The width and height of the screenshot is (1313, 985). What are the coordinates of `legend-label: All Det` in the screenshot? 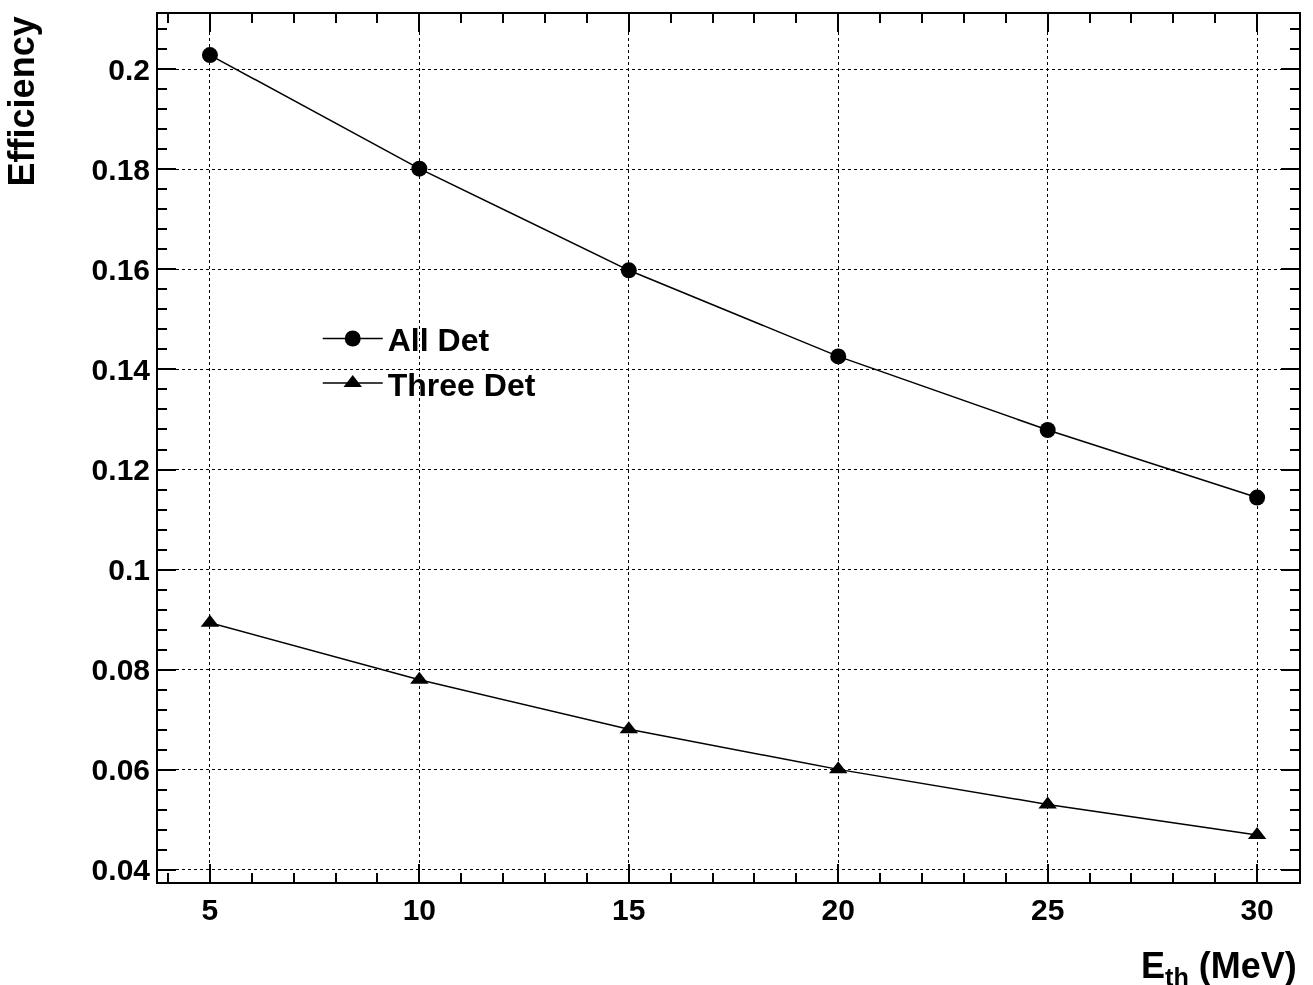 It's located at (438, 339).